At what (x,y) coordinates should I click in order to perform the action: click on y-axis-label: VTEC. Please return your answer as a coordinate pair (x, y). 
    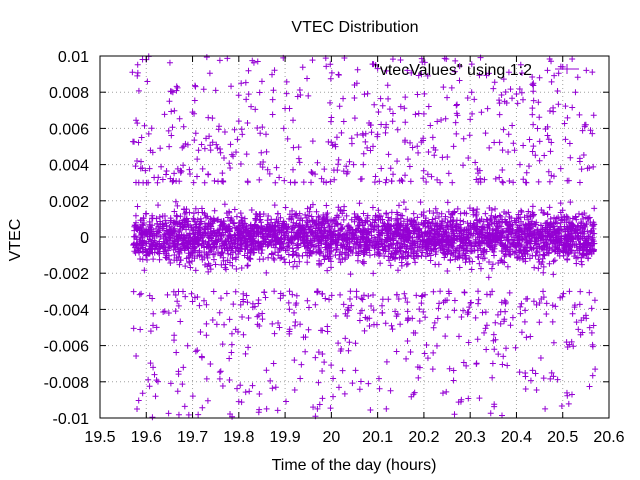
    Looking at the image, I should click on (15, 240).